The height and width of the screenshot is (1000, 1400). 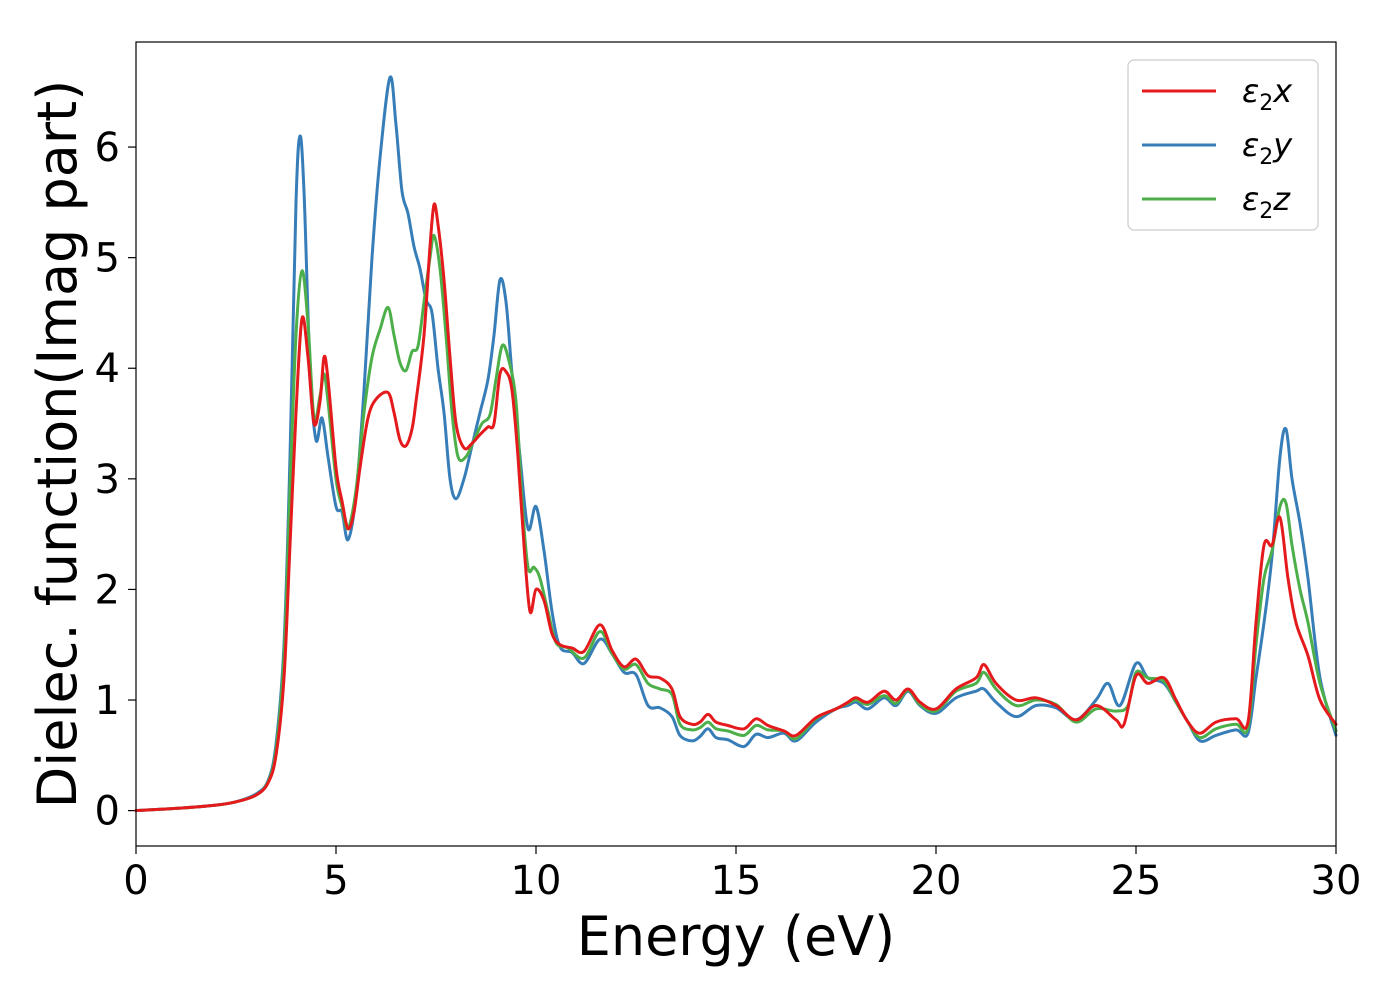 I want to click on x-tick-label: 5, so click(x=335, y=881).